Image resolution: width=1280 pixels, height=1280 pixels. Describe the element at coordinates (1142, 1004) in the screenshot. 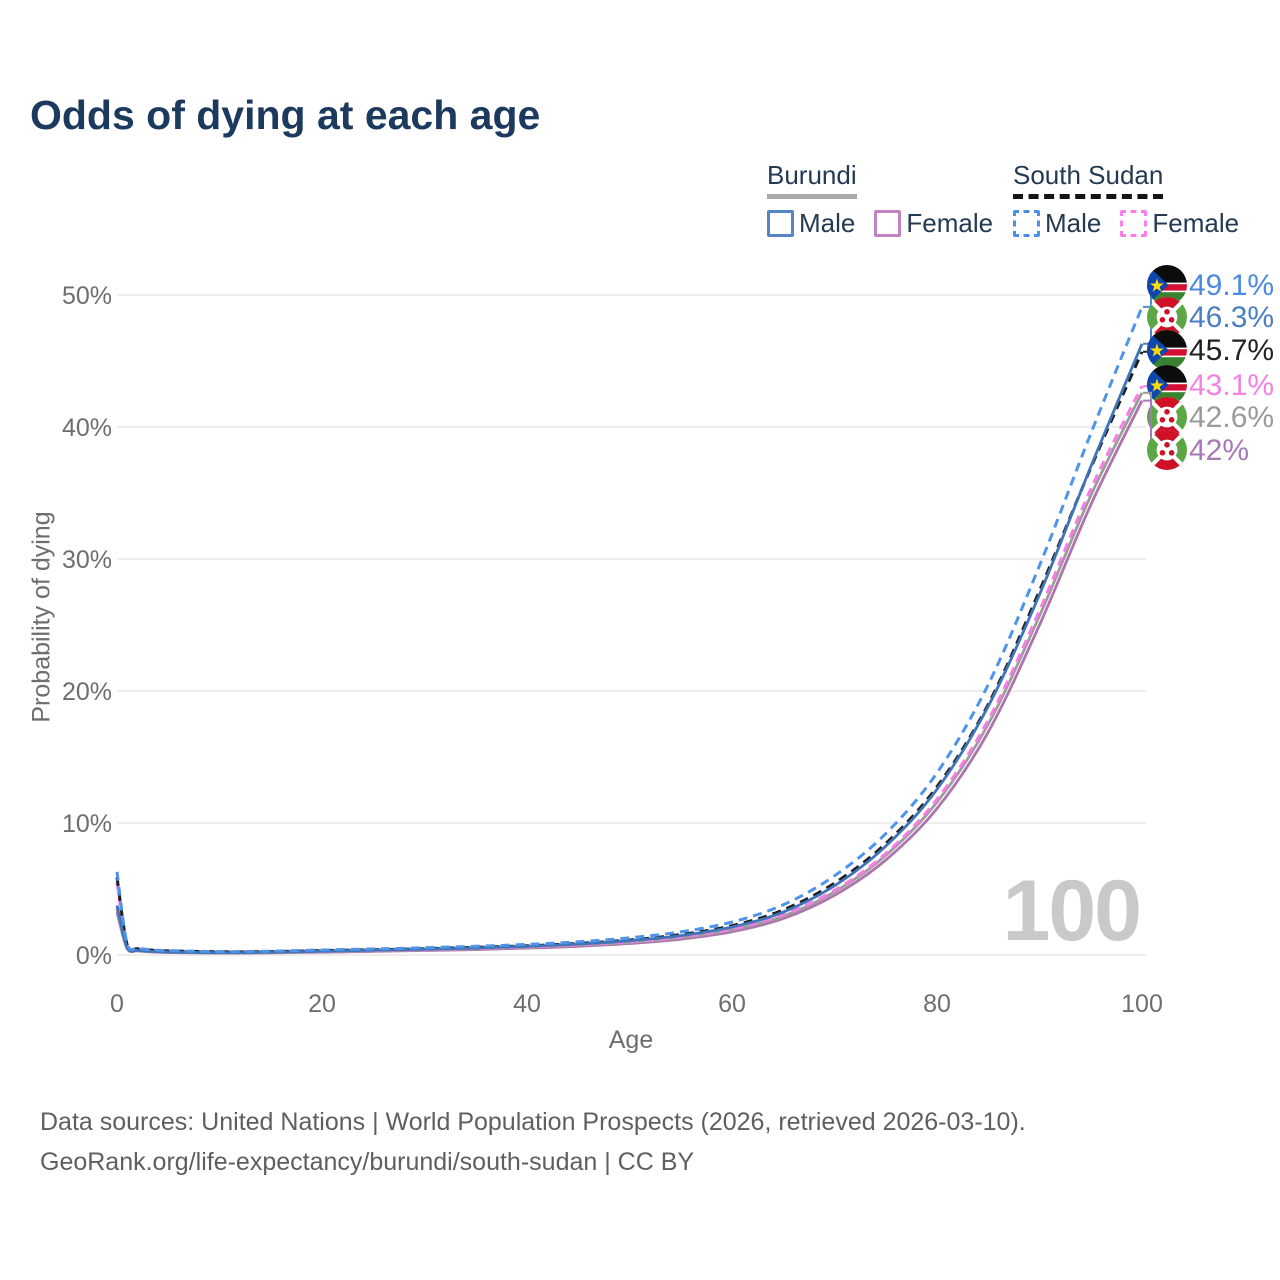

I see `x-tick-label: 100` at that location.